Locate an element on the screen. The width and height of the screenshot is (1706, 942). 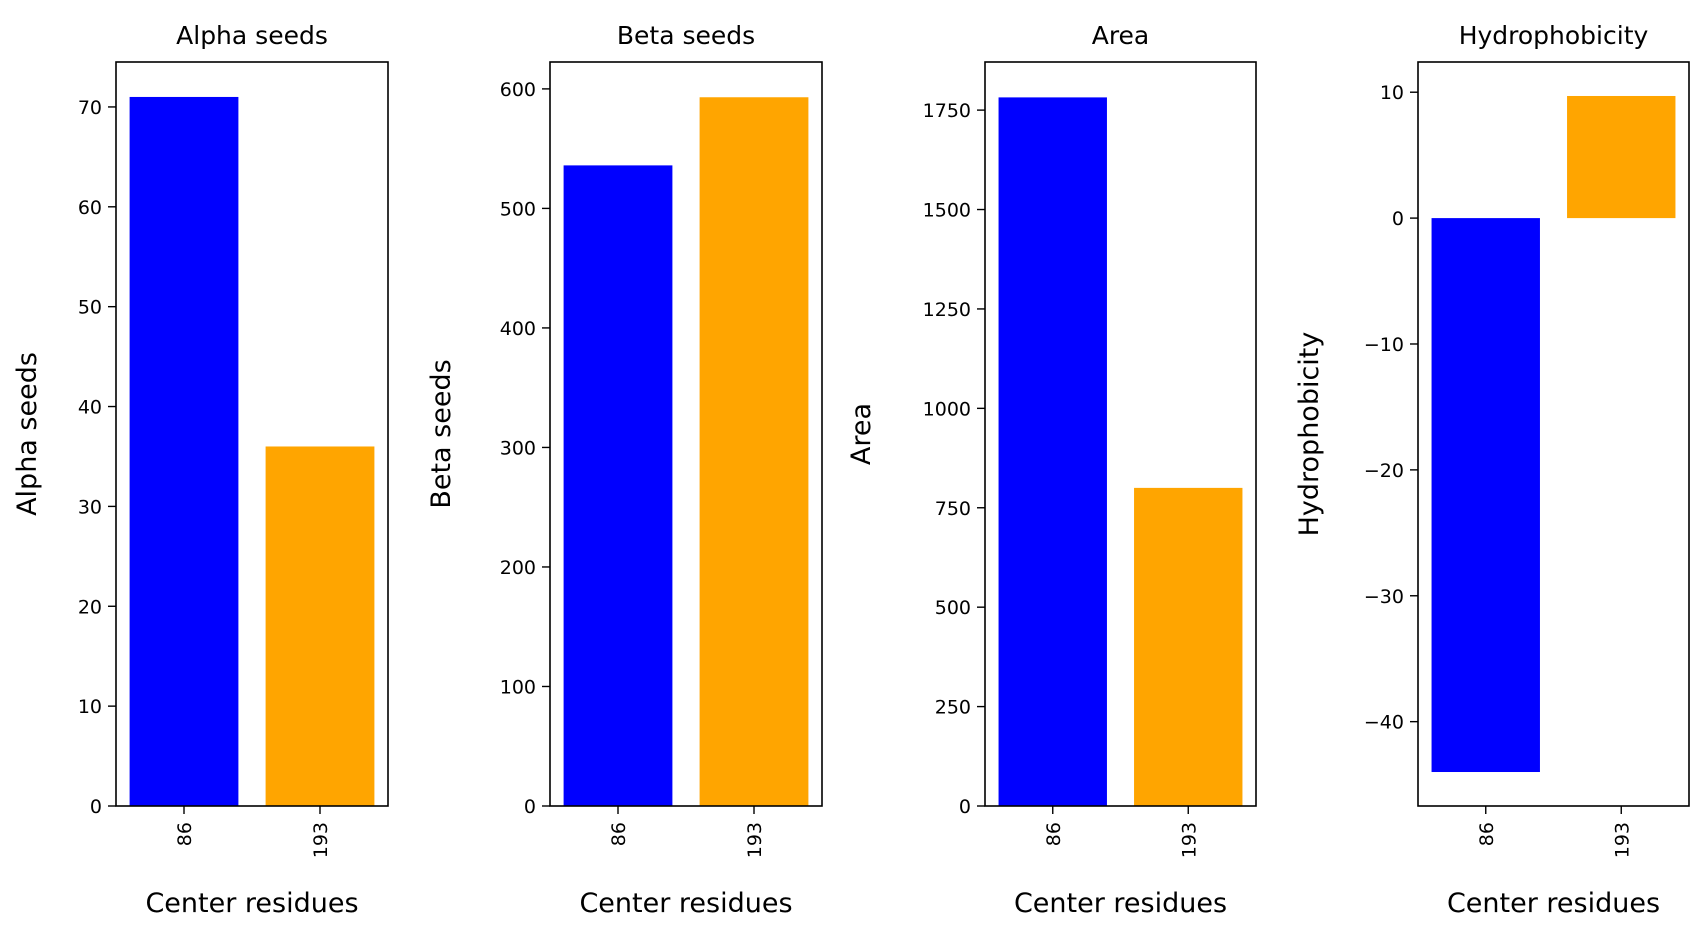
area-ytick-label: 500 is located at coordinates (953, 608).